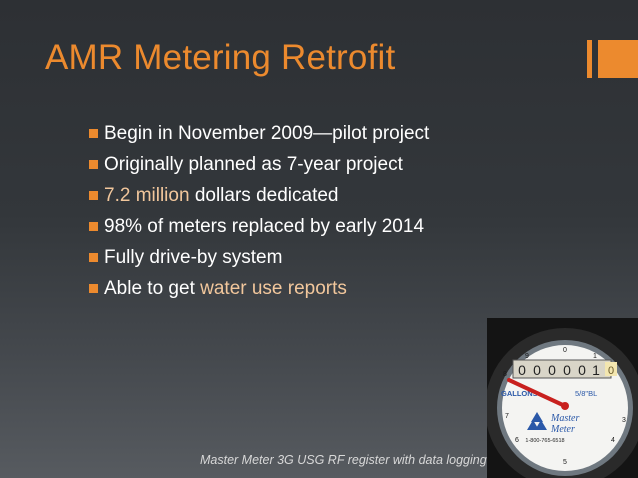  I want to click on accent-bar-thick, so click(618, 59).